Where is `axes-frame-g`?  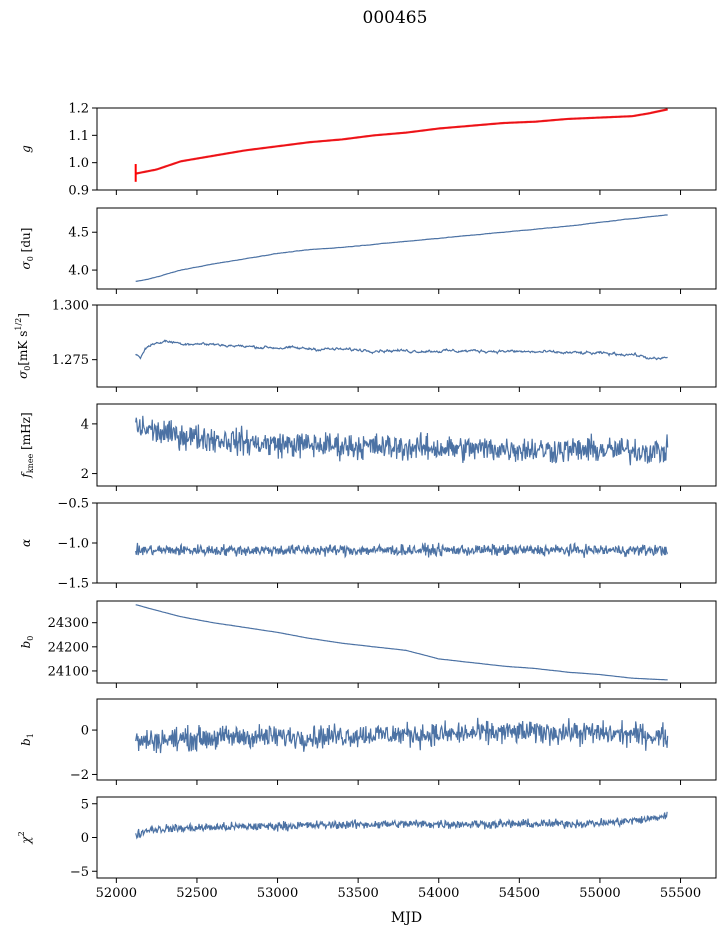
axes-frame-g is located at coordinates (406, 149).